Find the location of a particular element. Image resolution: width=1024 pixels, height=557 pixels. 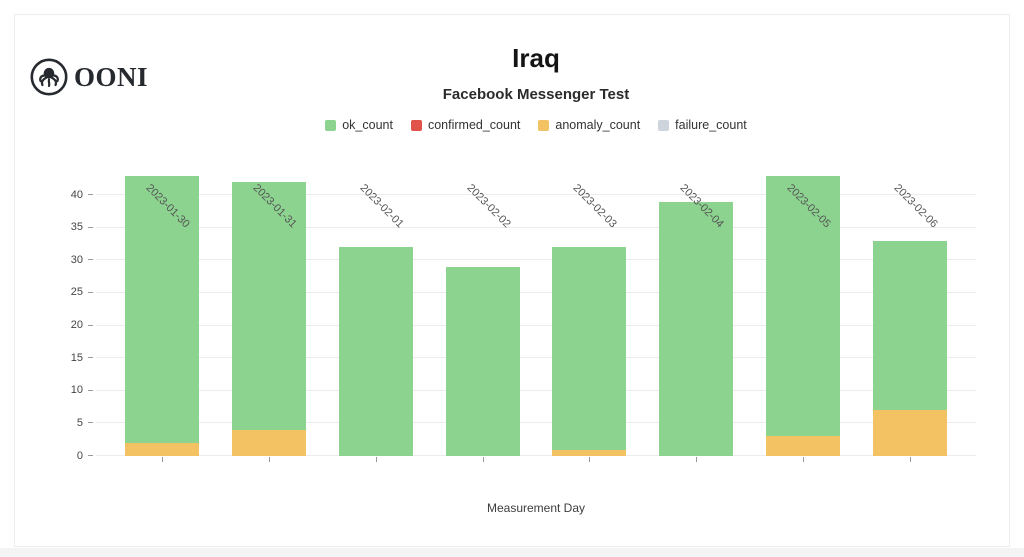

legend-item-ok_count: ok_count is located at coordinates (359, 125).